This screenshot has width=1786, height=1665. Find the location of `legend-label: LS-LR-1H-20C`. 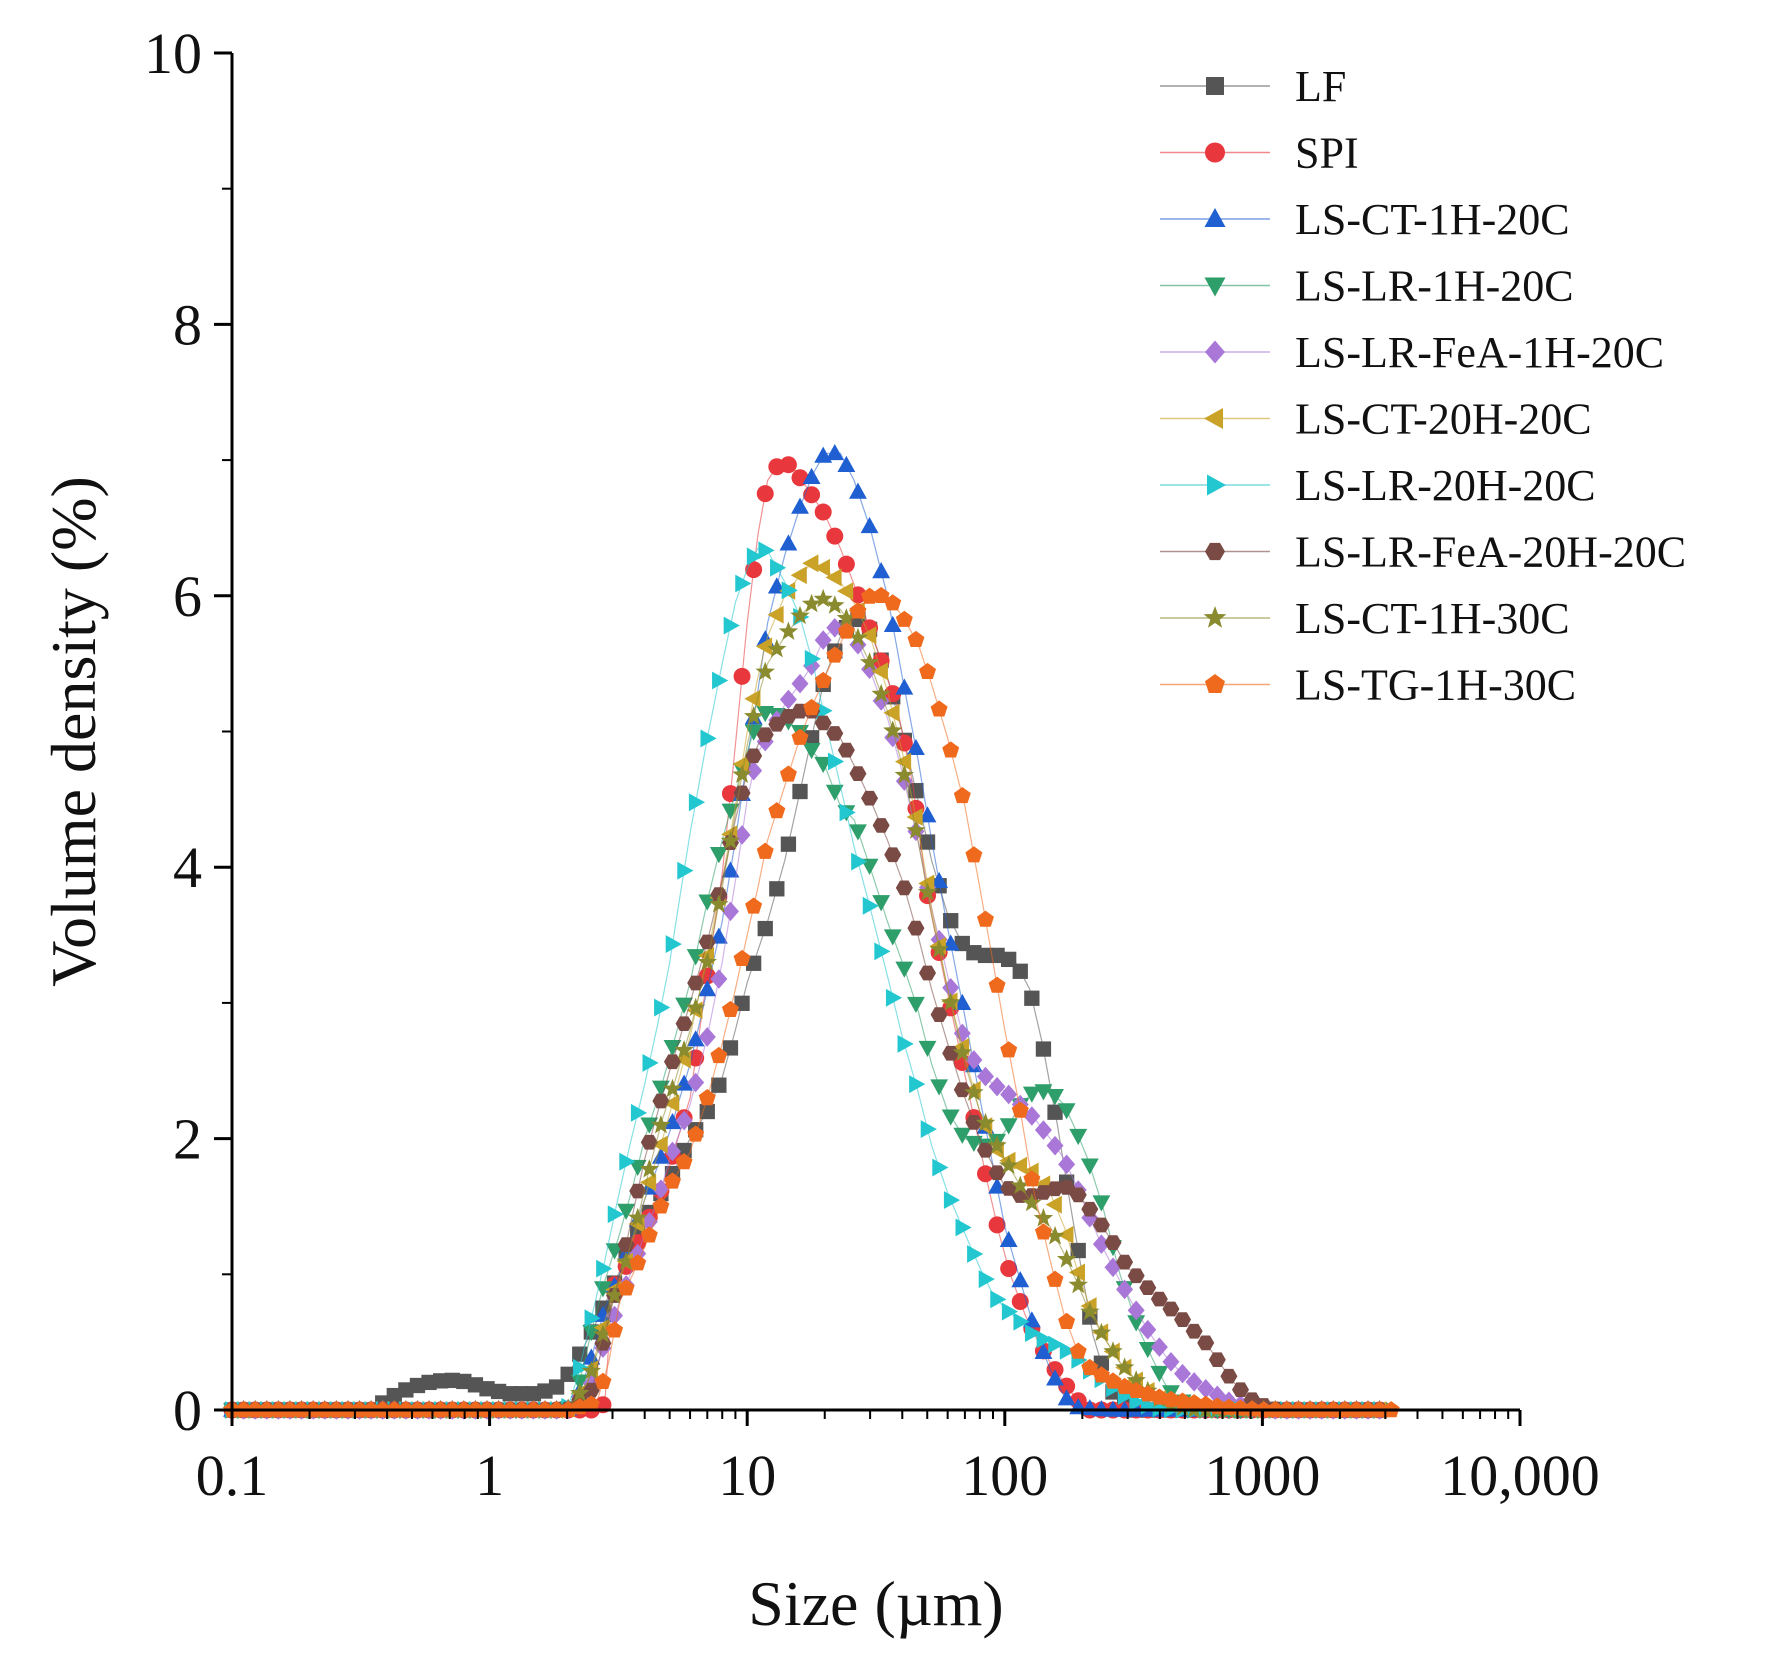

legend-label: LS-LR-1H-20C is located at coordinates (1434, 286).